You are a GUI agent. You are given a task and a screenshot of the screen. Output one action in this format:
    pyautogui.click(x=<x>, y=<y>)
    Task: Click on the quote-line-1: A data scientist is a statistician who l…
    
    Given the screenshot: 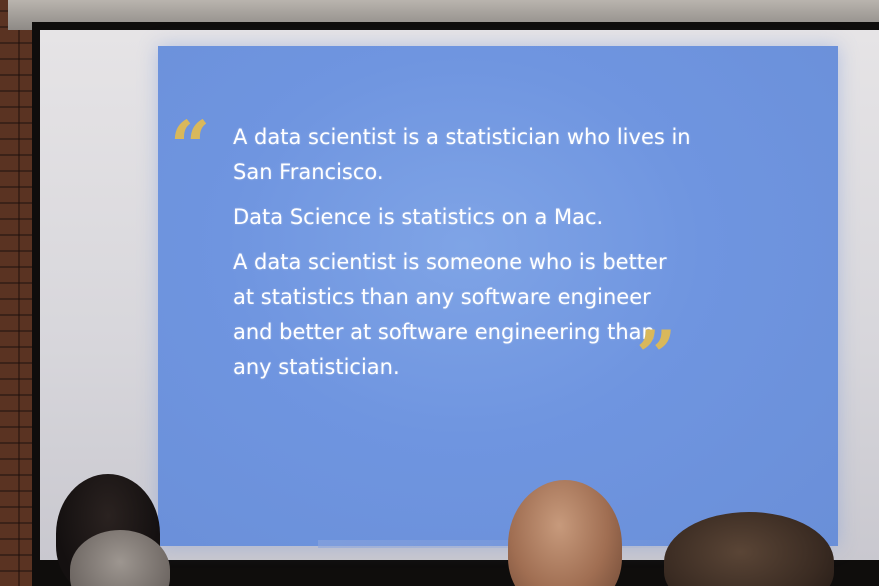 What is the action you would take?
    pyautogui.click(x=462, y=154)
    